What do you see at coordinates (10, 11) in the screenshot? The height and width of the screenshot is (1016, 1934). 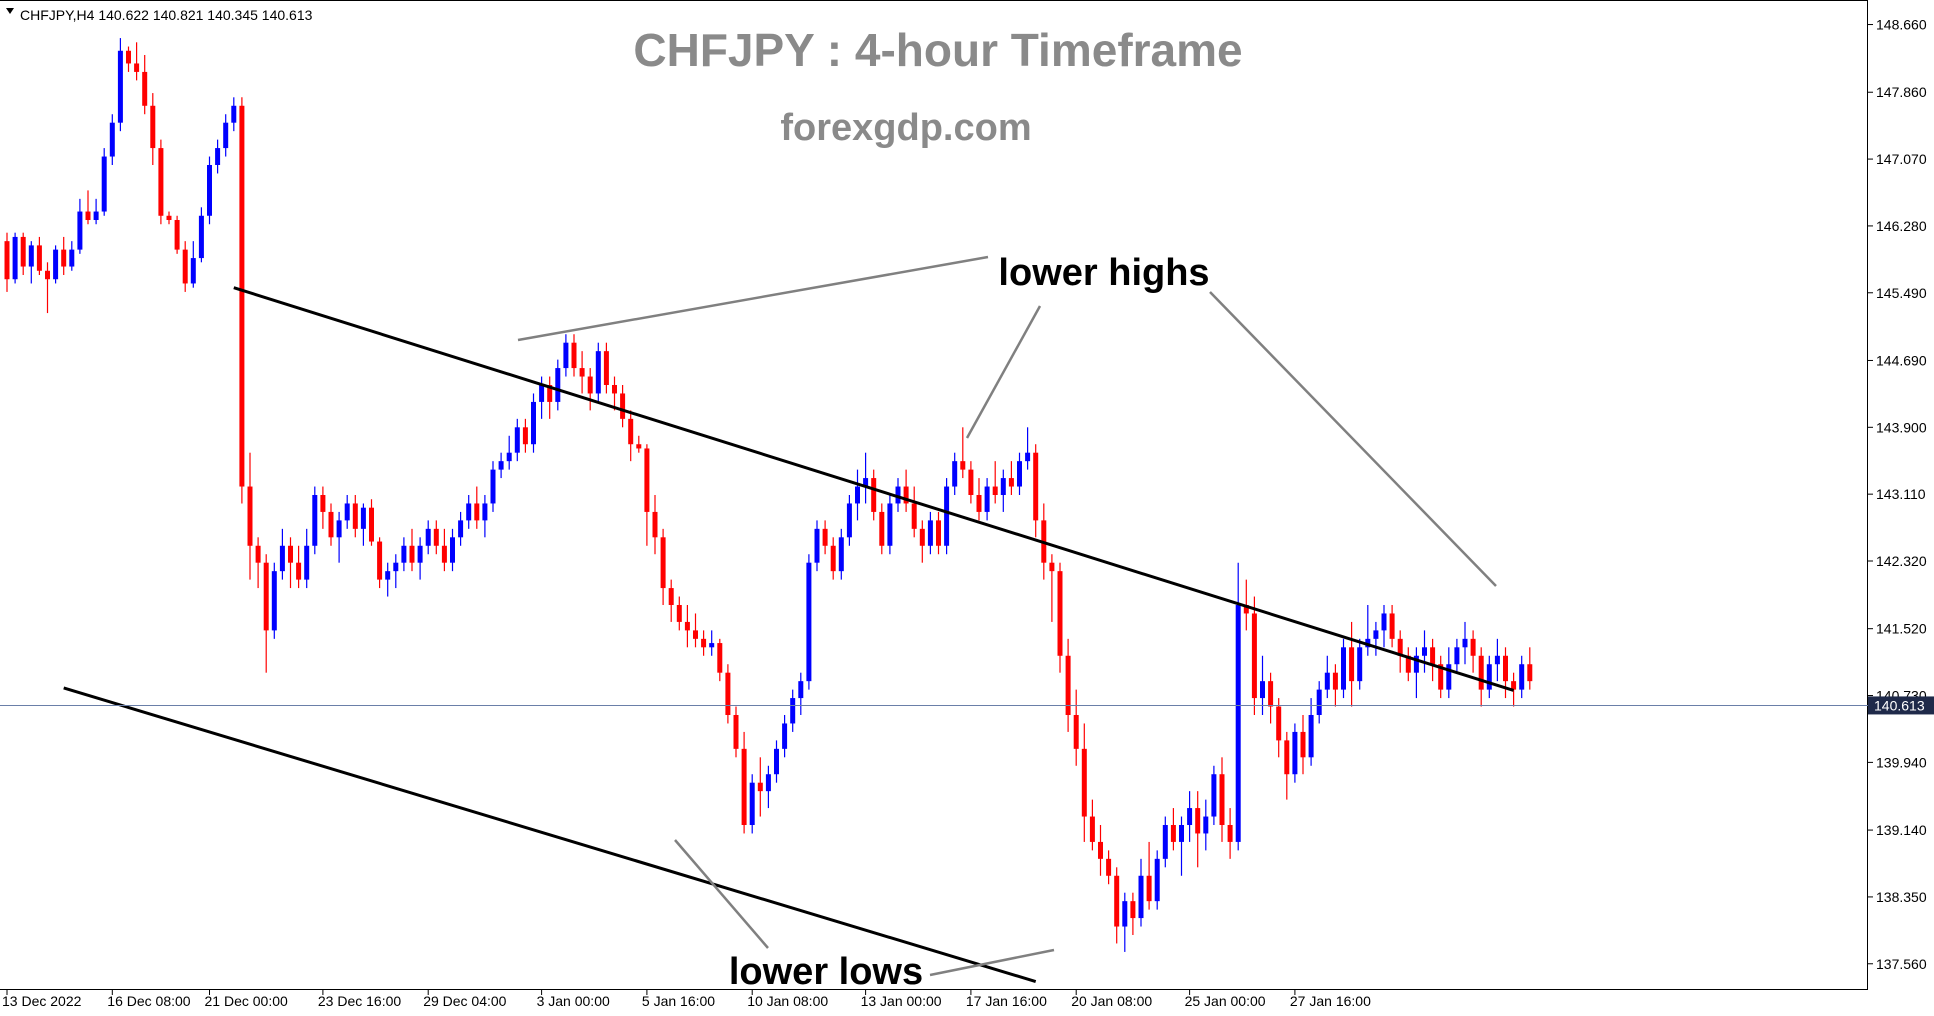 I see `triangle-down-icon` at bounding box center [10, 11].